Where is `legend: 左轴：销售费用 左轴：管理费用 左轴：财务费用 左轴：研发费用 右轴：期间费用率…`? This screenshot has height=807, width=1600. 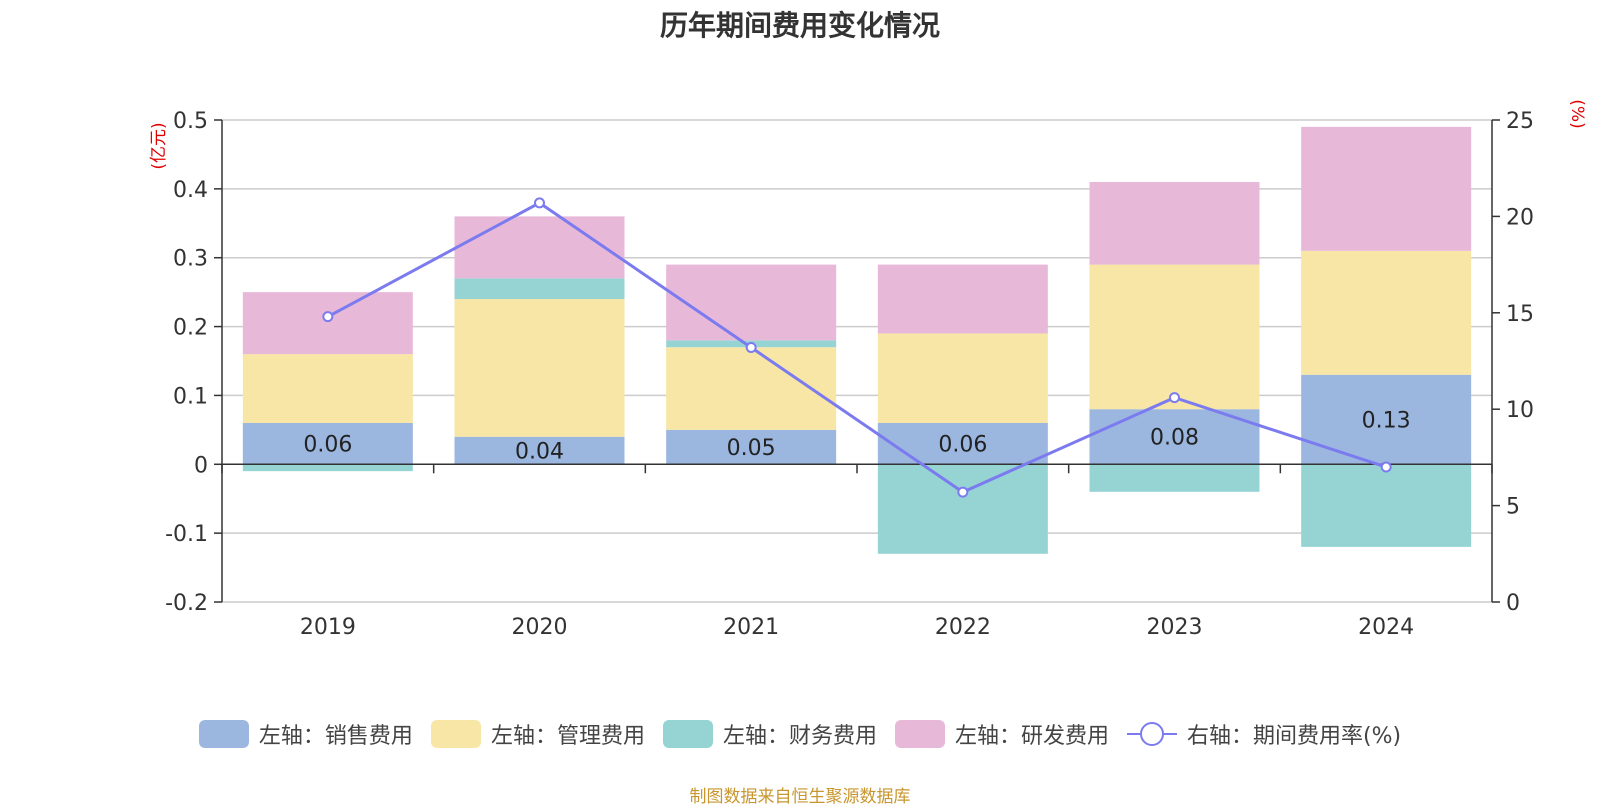
legend: 左轴：销售费用 左轴：管理费用 左轴：财务费用 左轴：研发费用 右轴：期间费用率… is located at coordinates (800, 734).